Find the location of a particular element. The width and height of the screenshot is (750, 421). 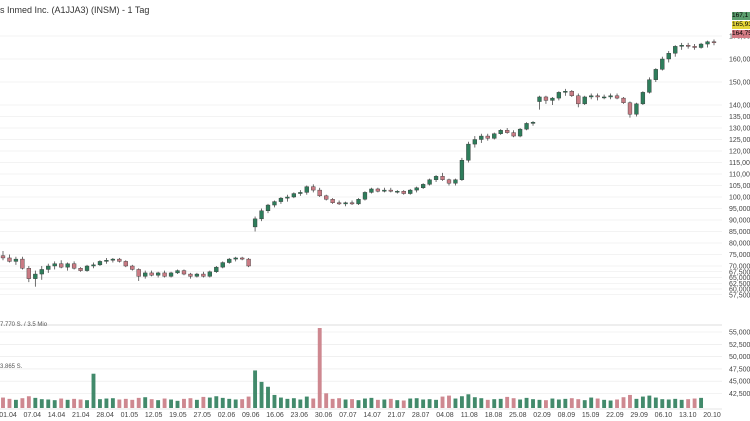

x-tick-label: 02.06 is located at coordinates (227, 415).